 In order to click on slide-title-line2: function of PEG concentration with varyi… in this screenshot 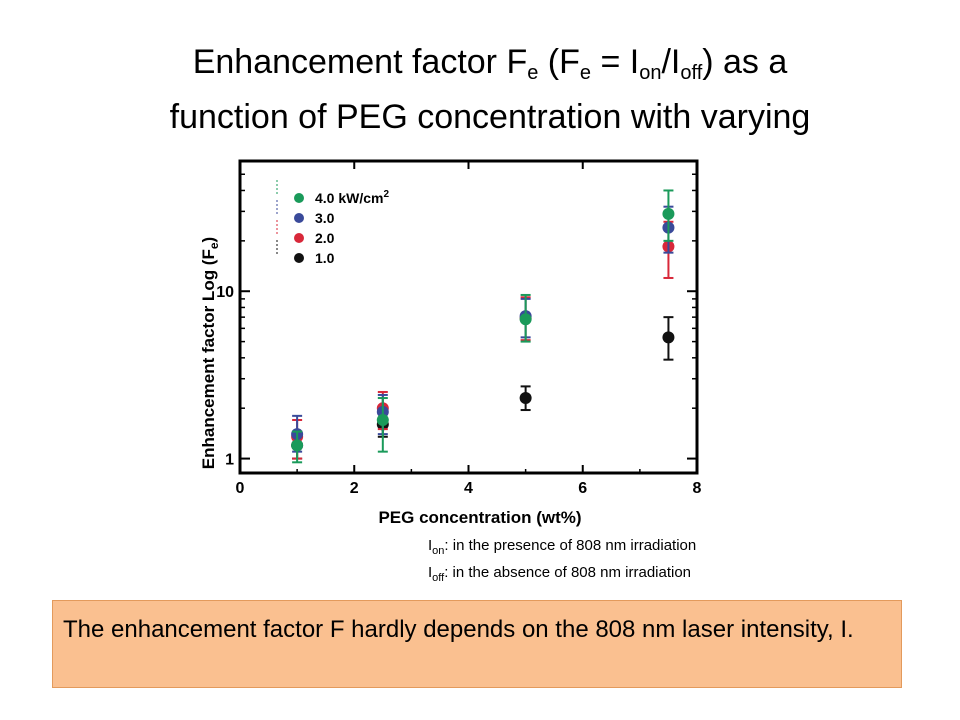, I will do `click(490, 117)`.